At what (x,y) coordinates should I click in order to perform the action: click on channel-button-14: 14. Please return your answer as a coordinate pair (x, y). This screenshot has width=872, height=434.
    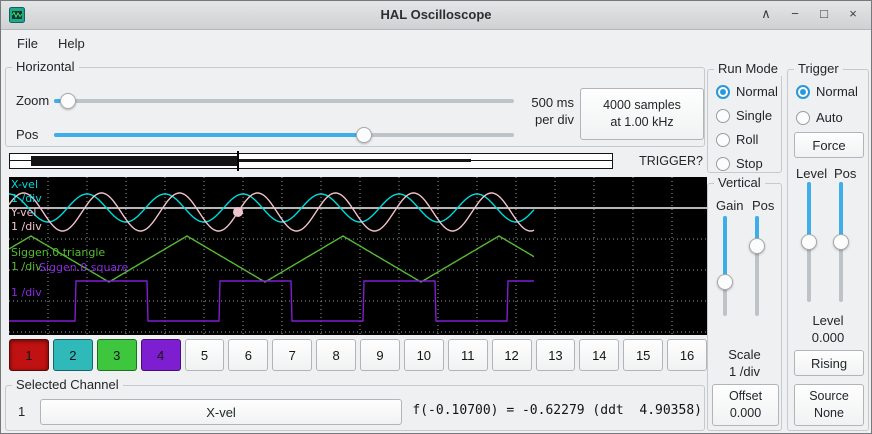
    Looking at the image, I should click on (599, 355).